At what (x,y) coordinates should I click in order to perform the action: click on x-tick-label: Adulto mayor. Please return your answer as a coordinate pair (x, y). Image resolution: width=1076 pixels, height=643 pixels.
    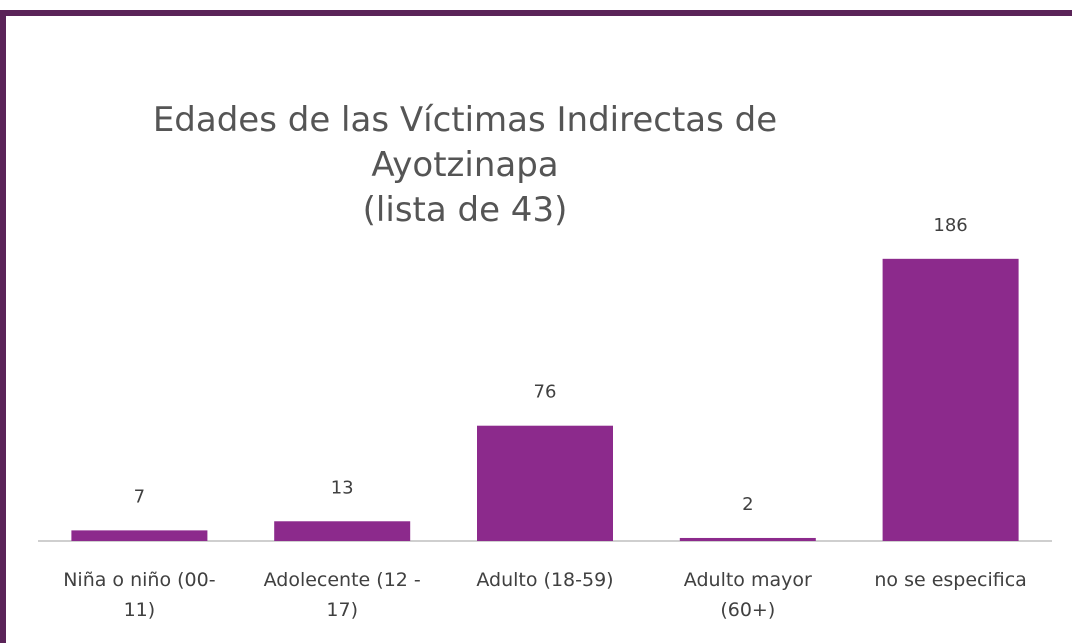
    Looking at the image, I should click on (748, 580).